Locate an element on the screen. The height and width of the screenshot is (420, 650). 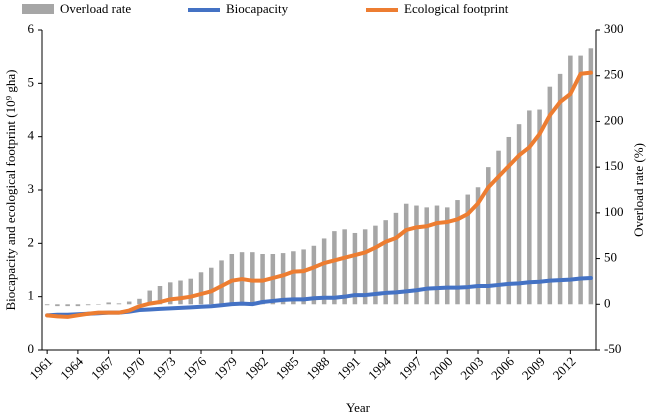
x-tick-label: 2000 is located at coordinates (440, 368).